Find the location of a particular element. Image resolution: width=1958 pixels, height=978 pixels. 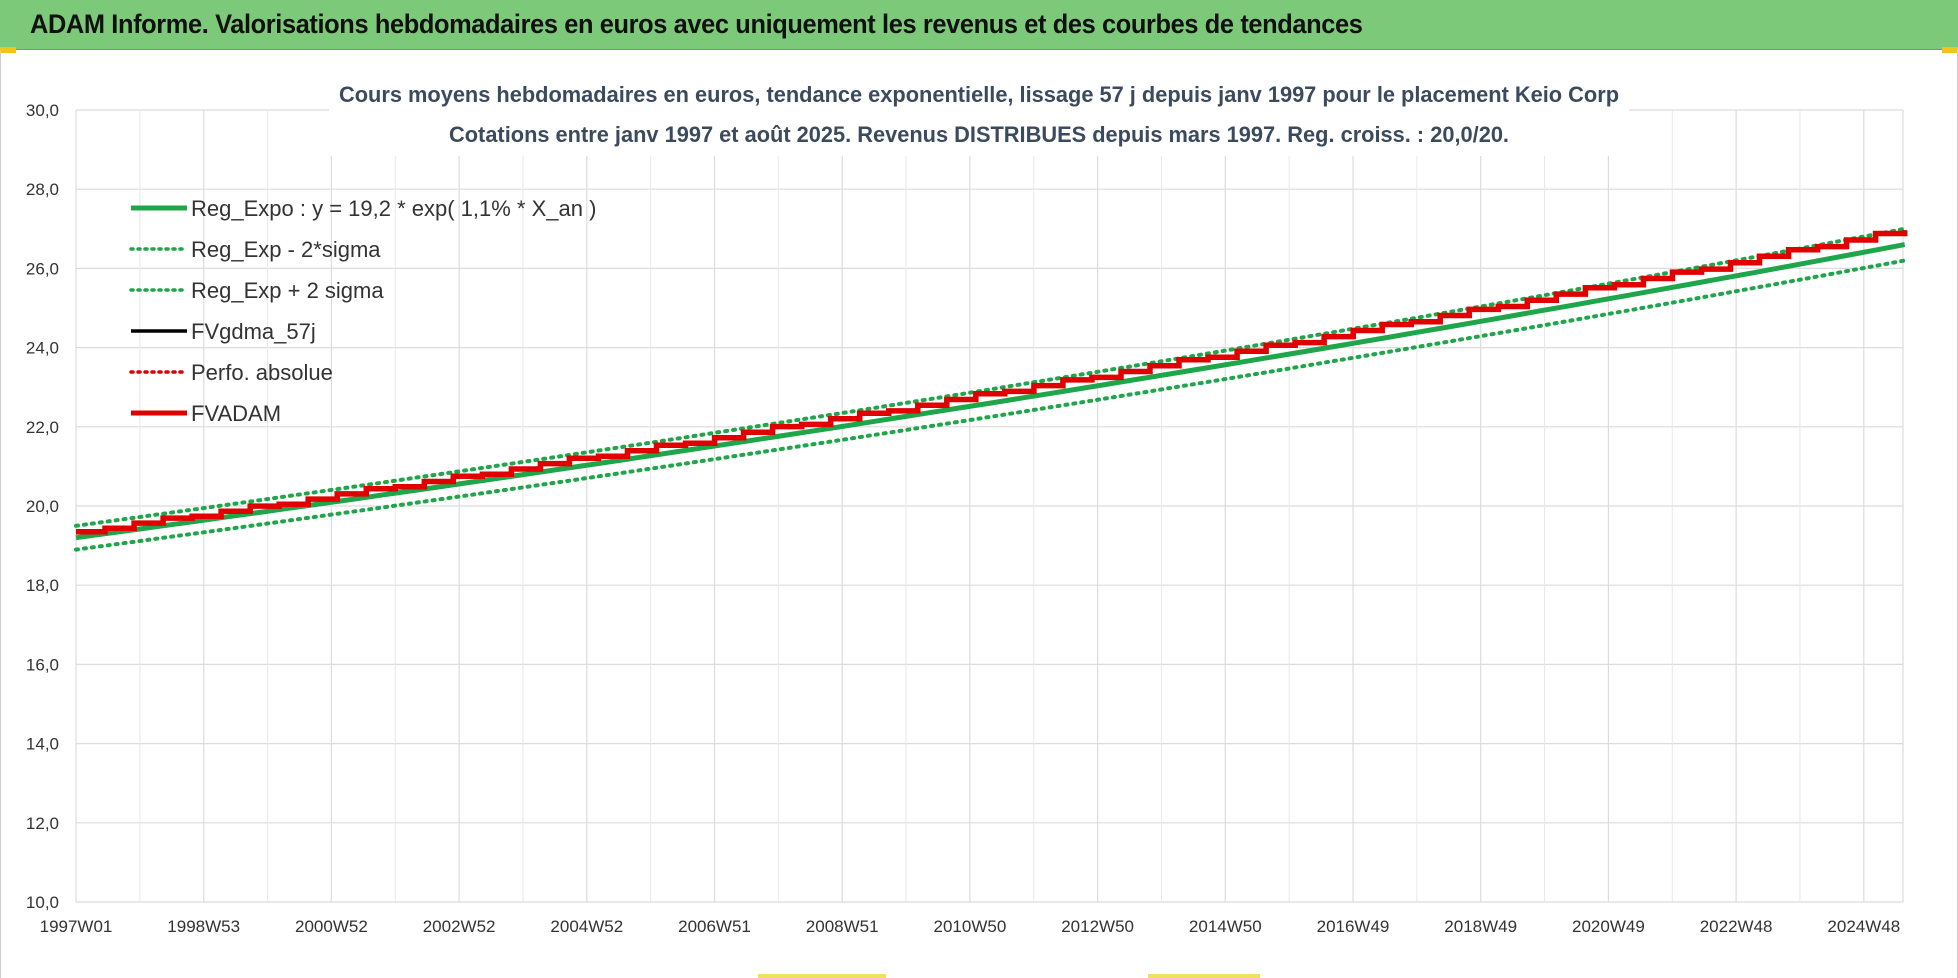

legend-label: Reg_Exp - 2*sigma is located at coordinates (286, 249).